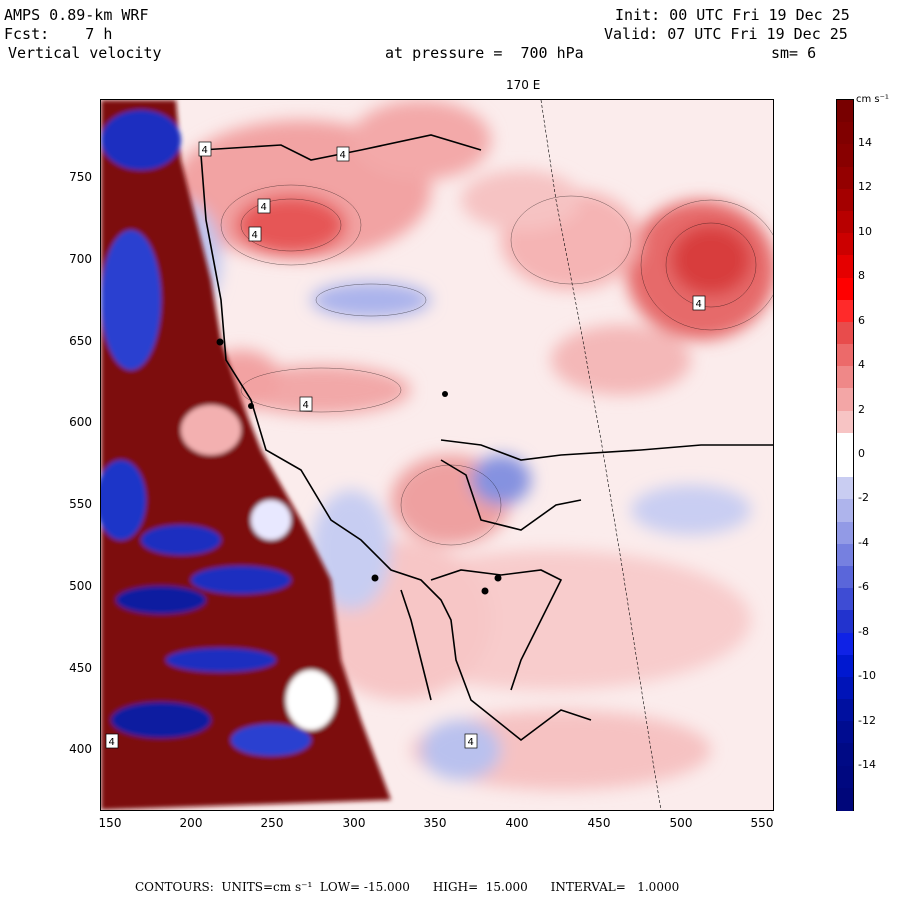 The height and width of the screenshot is (900, 900). Describe the element at coordinates (726, 34) in the screenshot. I see `valid-time: Valid: 07 UTC Fri 19 Dec 25` at that location.